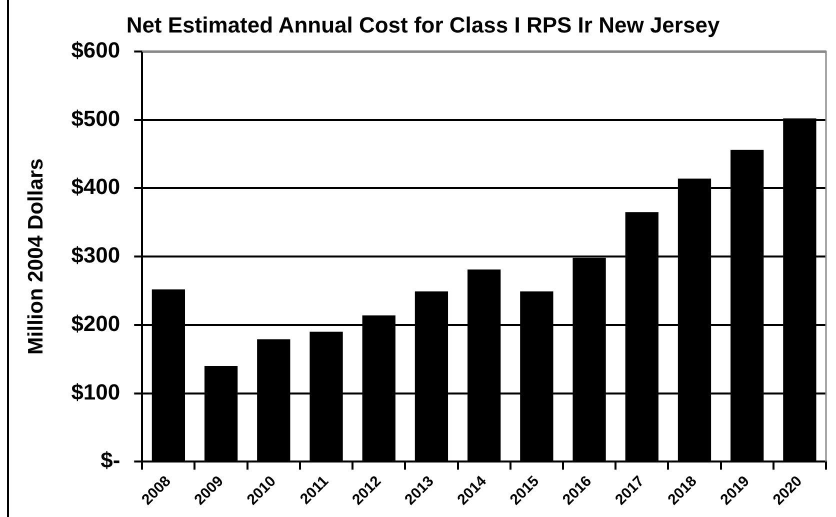  Describe the element at coordinates (95, 391) in the screenshot. I see `y-tick-label: $100` at that location.